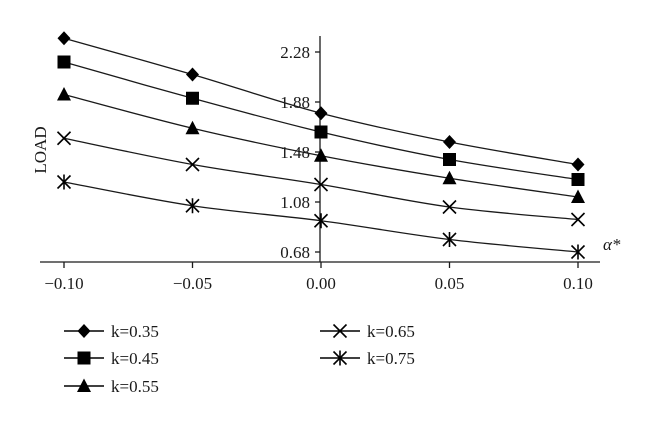  What do you see at coordinates (612, 244) in the screenshot?
I see `x-axis-label: α*` at bounding box center [612, 244].